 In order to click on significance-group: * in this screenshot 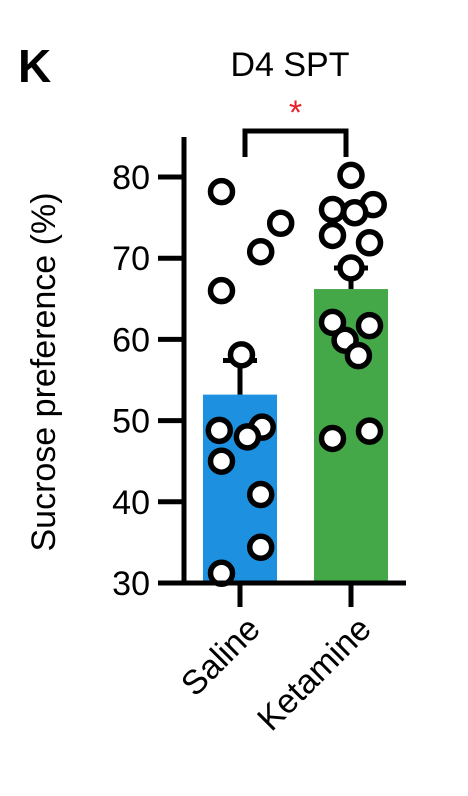, I will do `click(295, 125)`.